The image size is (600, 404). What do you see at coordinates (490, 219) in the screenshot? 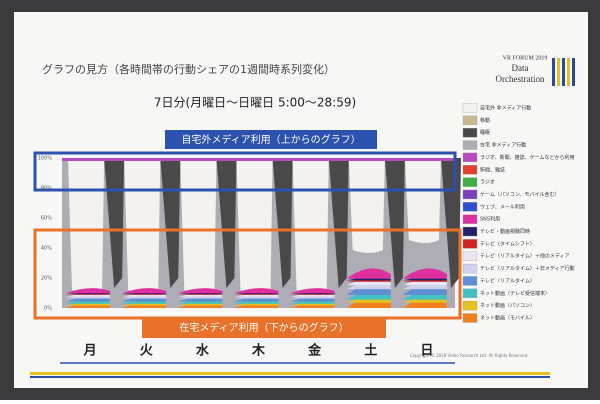
I see `legend-label: SNS利用` at bounding box center [490, 219].